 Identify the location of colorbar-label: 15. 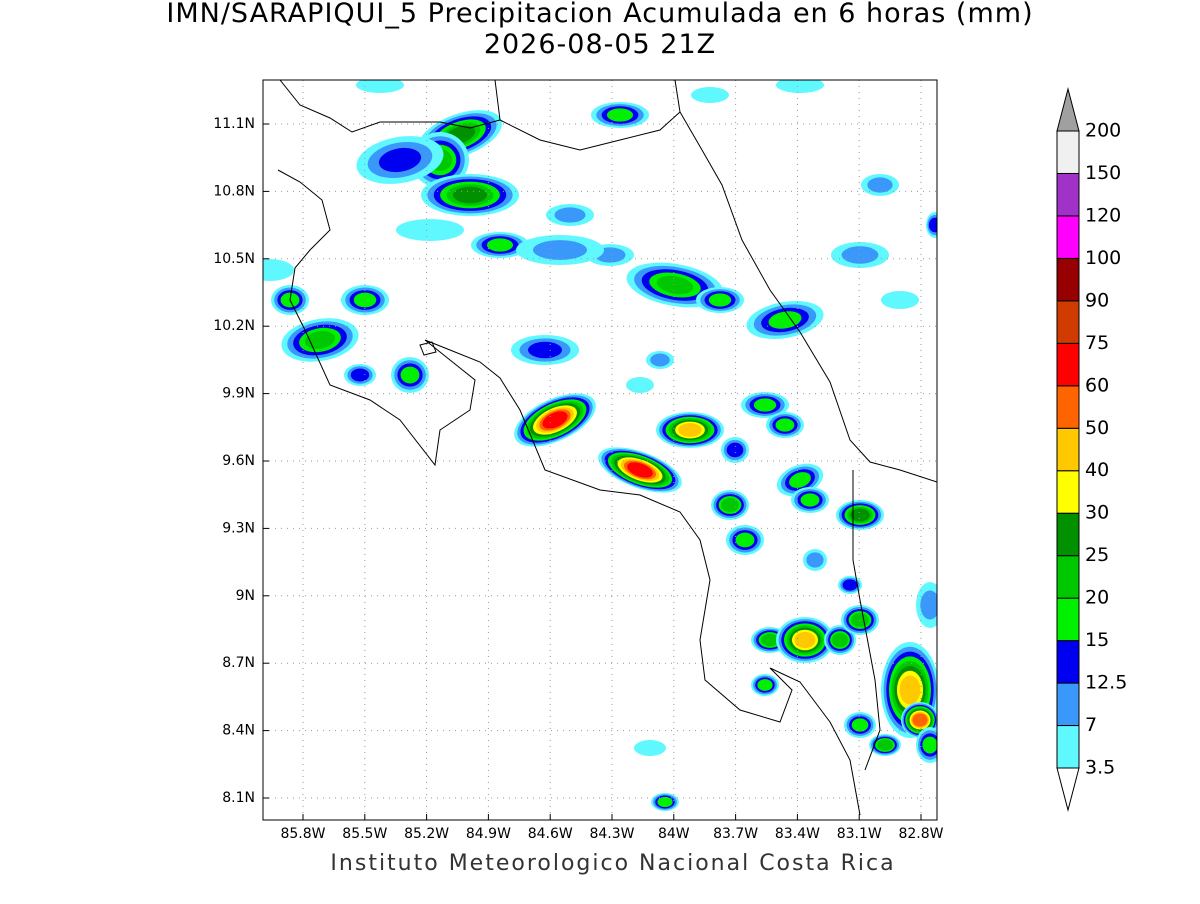
(1097, 640).